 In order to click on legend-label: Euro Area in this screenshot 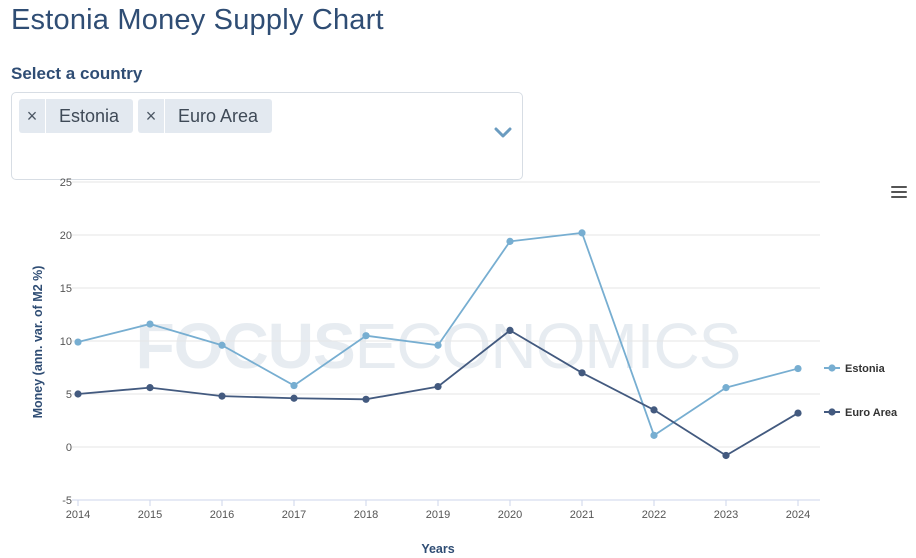, I will do `click(871, 413)`.